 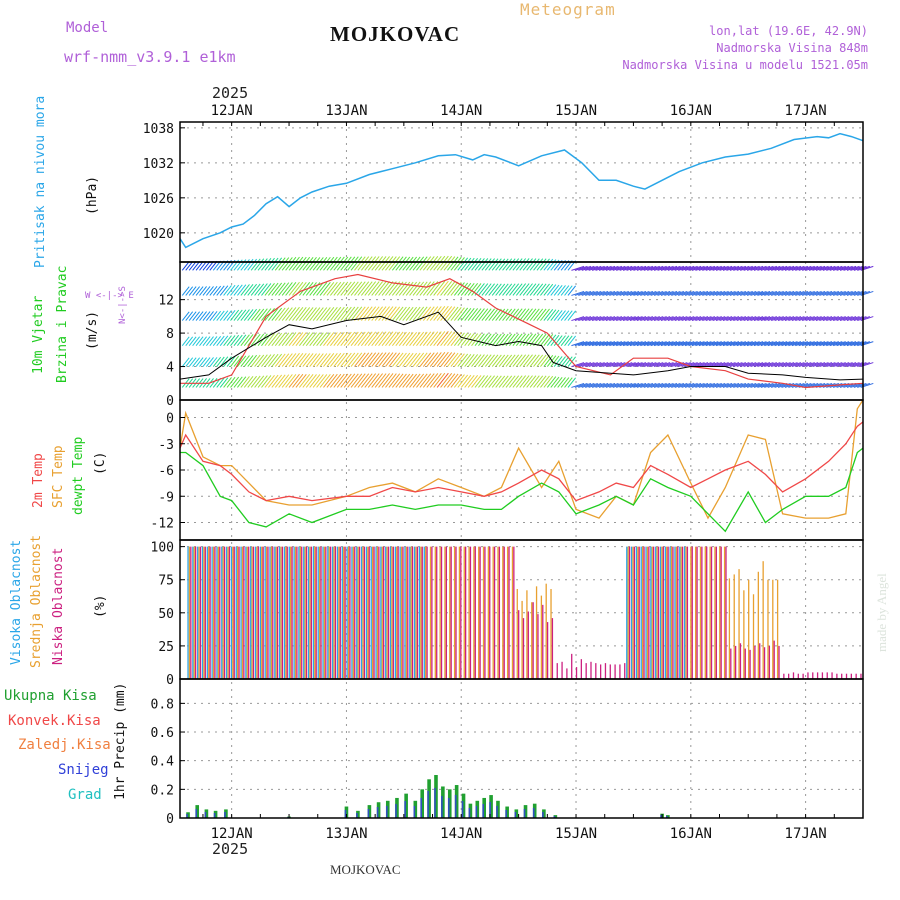 I want to click on temp-tick-label: -12, so click(x=162, y=524).